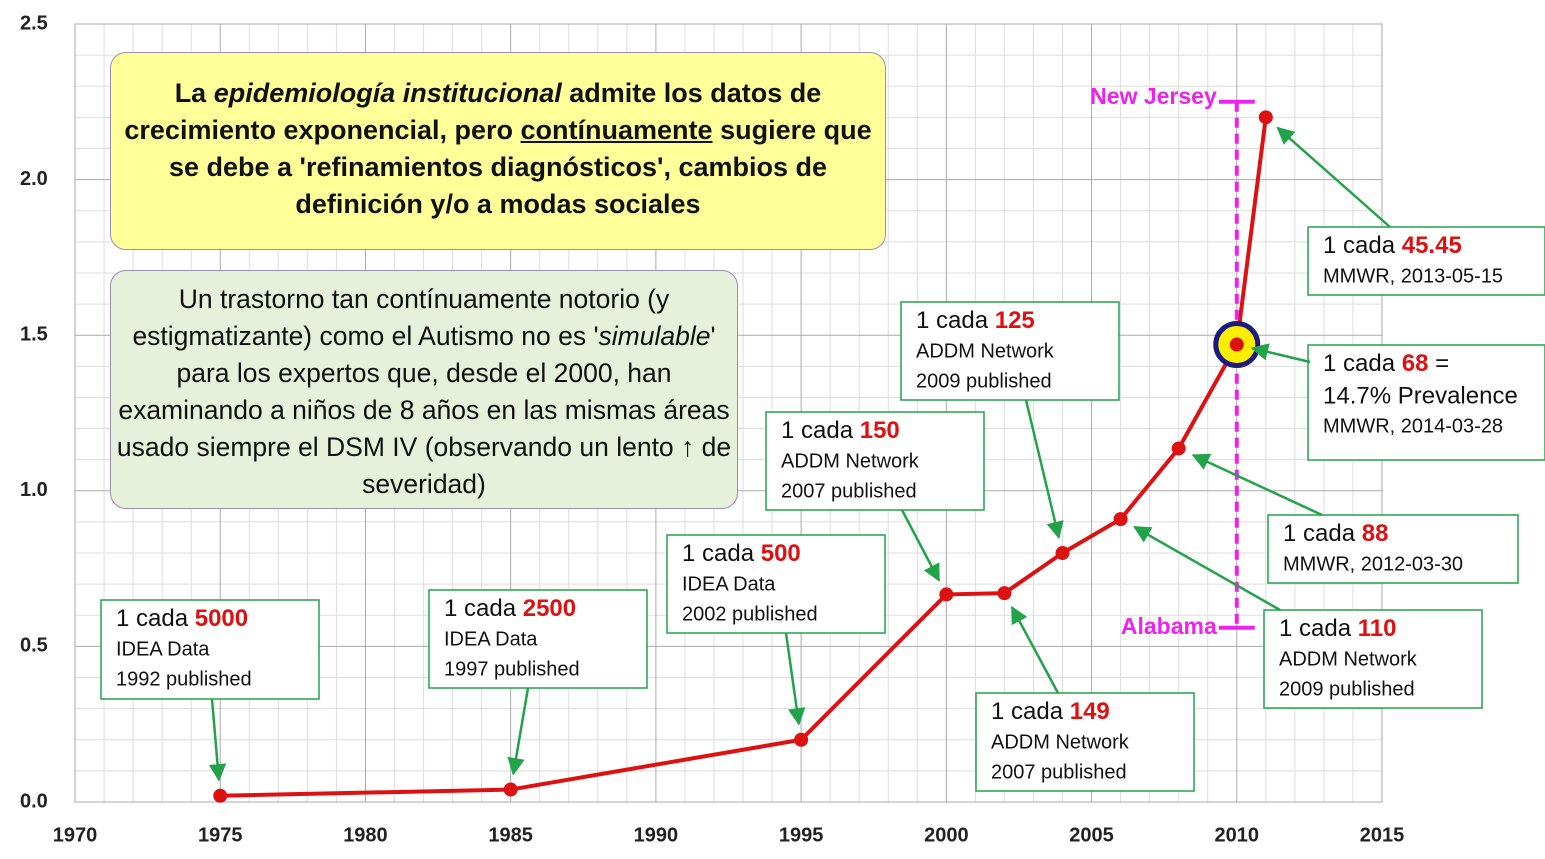  What do you see at coordinates (946, 835) in the screenshot?
I see `x-tick-label: 2000` at bounding box center [946, 835].